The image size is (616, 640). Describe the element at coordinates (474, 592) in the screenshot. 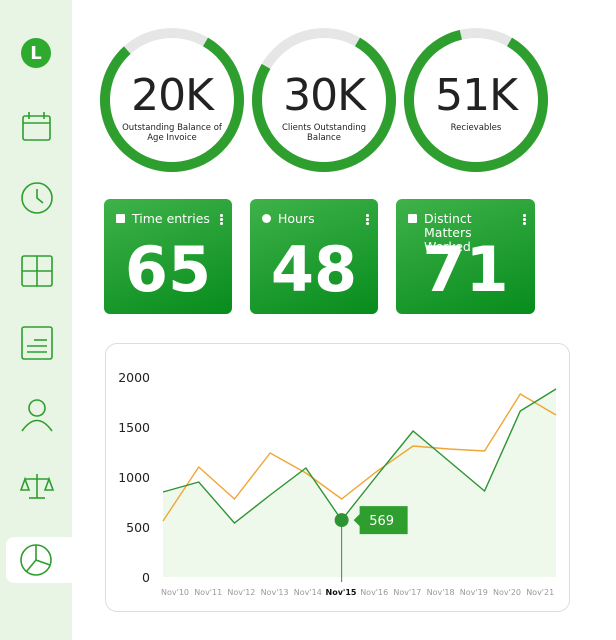

I see `x-tick-label: Nov'19` at that location.